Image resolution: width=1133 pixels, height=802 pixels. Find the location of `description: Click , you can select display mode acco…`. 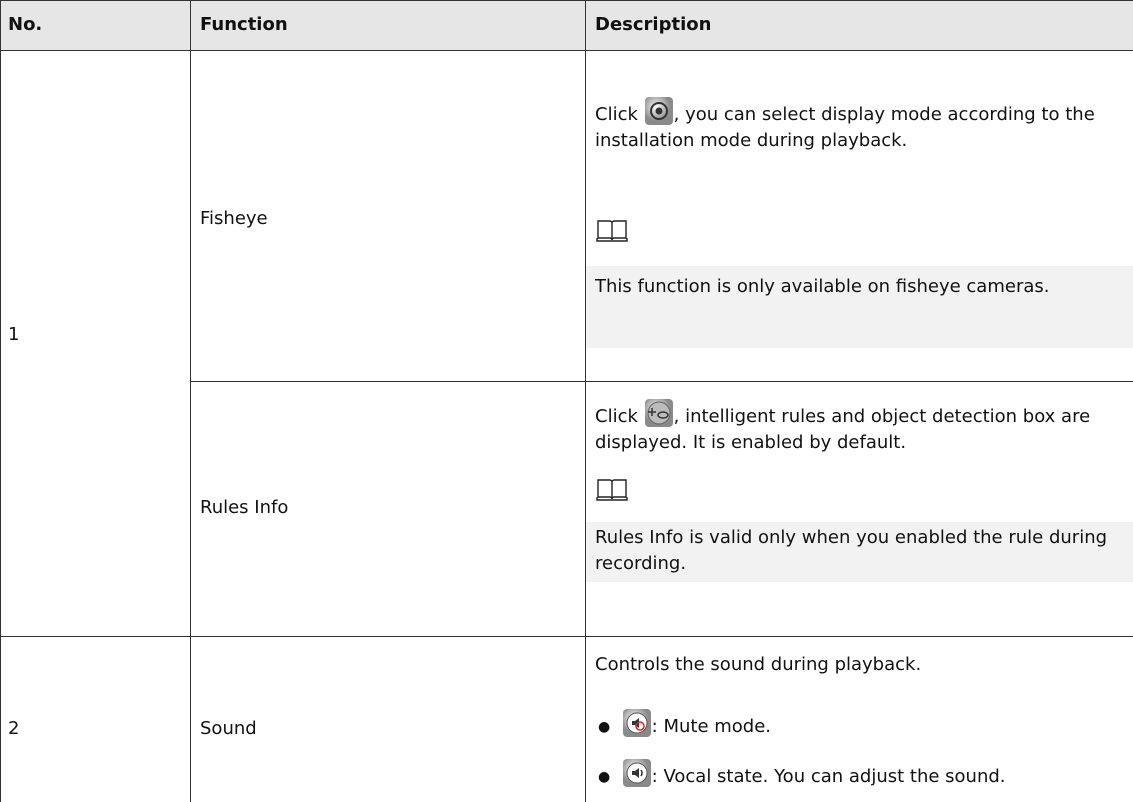

description: Click , you can select display mode acco… is located at coordinates (855, 125).